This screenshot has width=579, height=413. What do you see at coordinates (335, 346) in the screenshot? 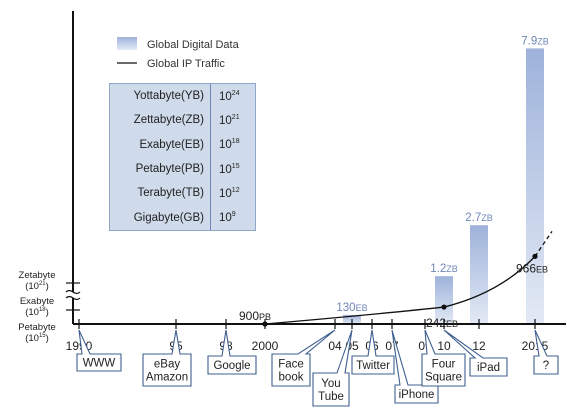
I see `x-tick-label: 04` at bounding box center [335, 346].